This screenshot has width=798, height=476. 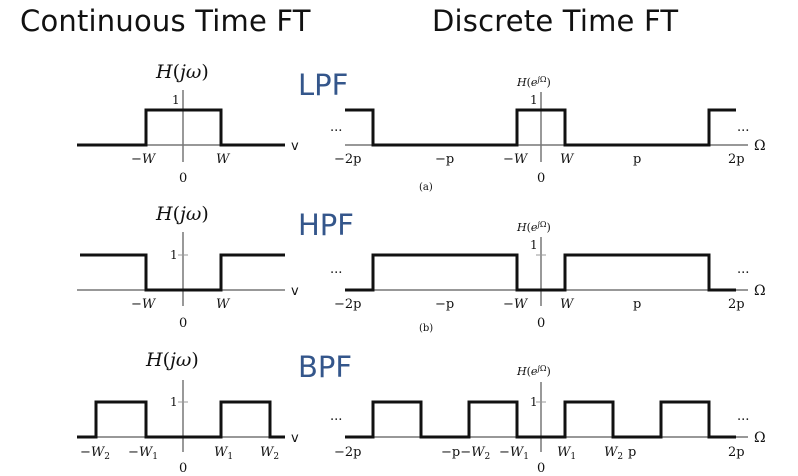 What do you see at coordinates (632, 452) in the screenshot?
I see `bpf-dt-tick-p: p` at bounding box center [632, 452].